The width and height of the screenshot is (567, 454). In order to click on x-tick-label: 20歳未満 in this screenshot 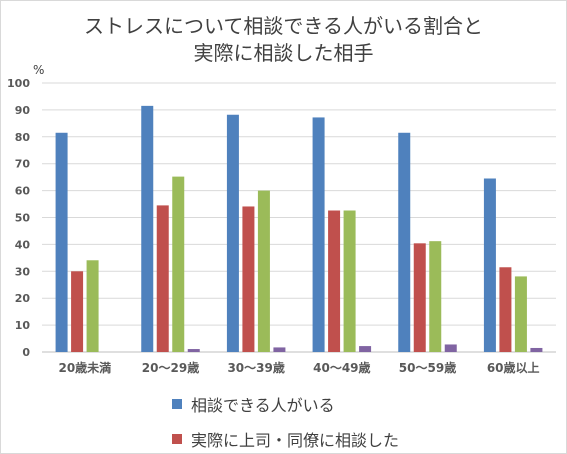, I will do `click(84, 367)`.